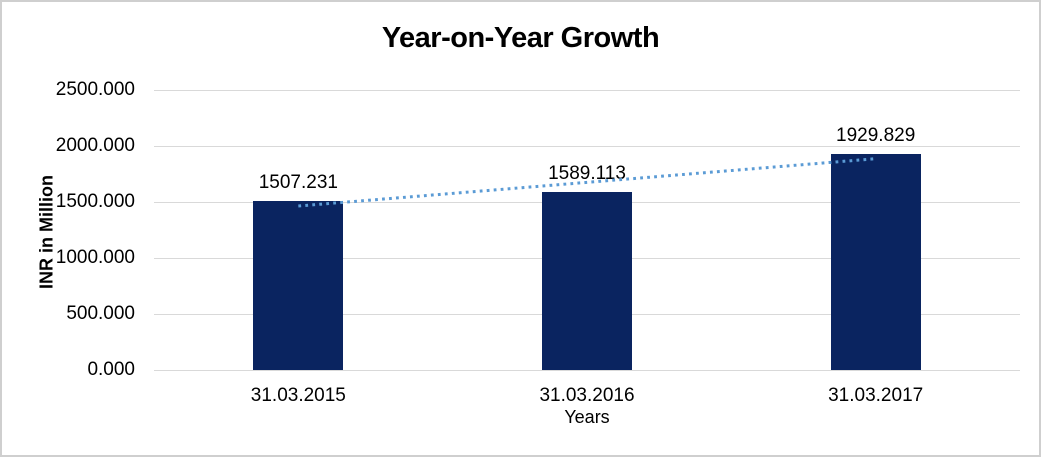 The height and width of the screenshot is (457, 1041). Describe the element at coordinates (876, 395) in the screenshot. I see `x-tick-label: 31.03.2017` at that location.